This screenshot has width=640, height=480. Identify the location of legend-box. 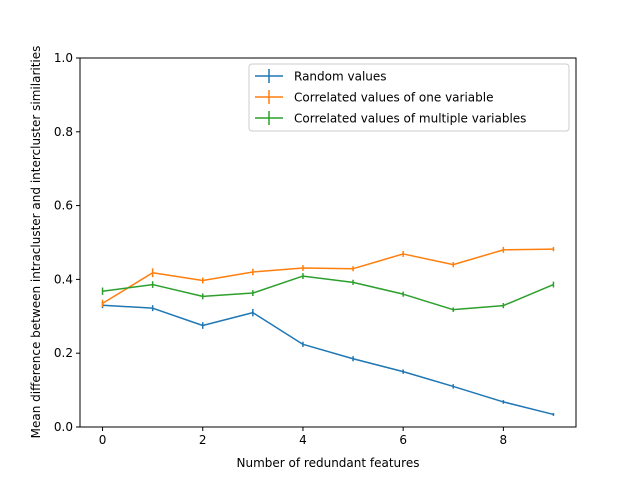
(409, 97).